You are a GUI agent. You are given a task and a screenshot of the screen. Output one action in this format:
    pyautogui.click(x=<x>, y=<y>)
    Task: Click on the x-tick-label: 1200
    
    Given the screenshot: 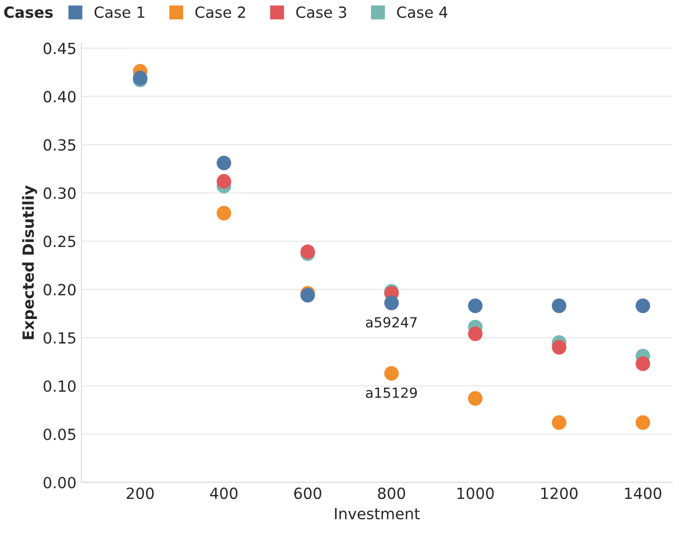 What is the action you would take?
    pyautogui.click(x=559, y=494)
    